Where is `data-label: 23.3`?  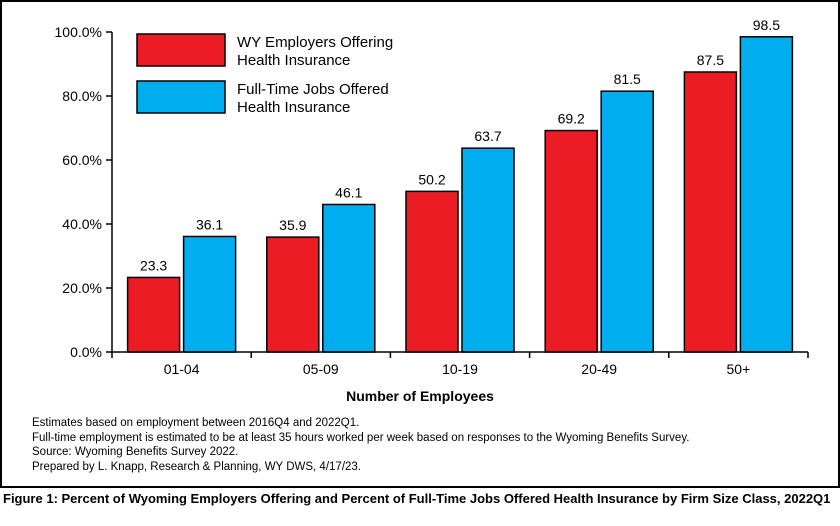 data-label: 23.3 is located at coordinates (153, 265).